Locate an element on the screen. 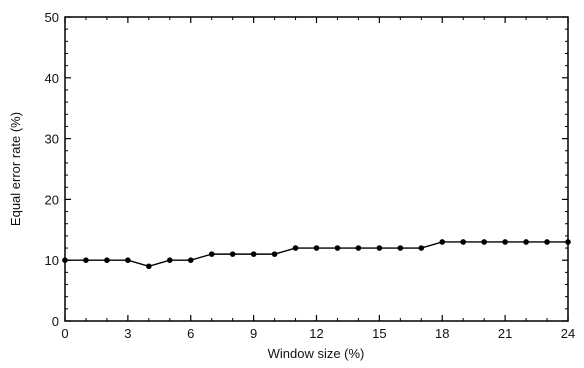 This screenshot has width=584, height=368. x-tick-label: 24 is located at coordinates (568, 333).